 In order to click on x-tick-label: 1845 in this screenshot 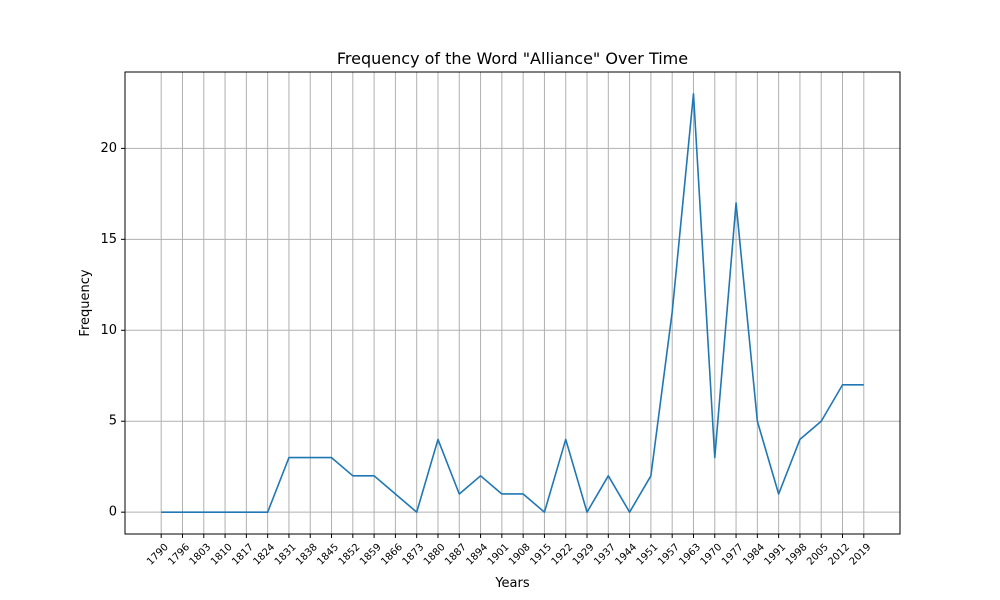, I will do `click(328, 555)`.